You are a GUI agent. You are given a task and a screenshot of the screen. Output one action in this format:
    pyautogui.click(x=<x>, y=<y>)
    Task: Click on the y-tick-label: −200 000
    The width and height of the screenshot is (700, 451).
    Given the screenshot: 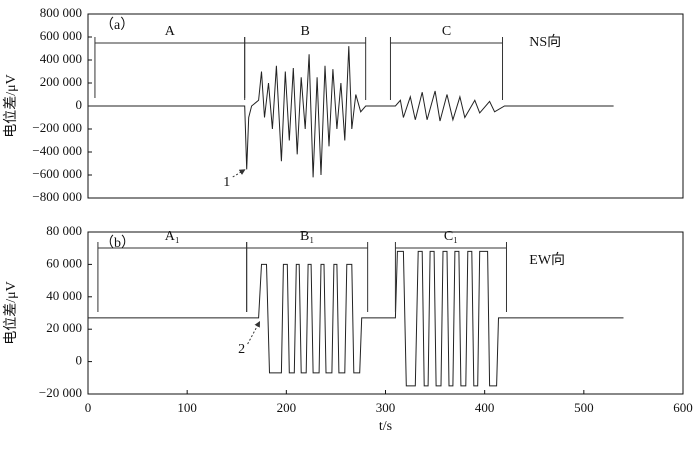 What is the action you would take?
    pyautogui.click(x=57, y=127)
    